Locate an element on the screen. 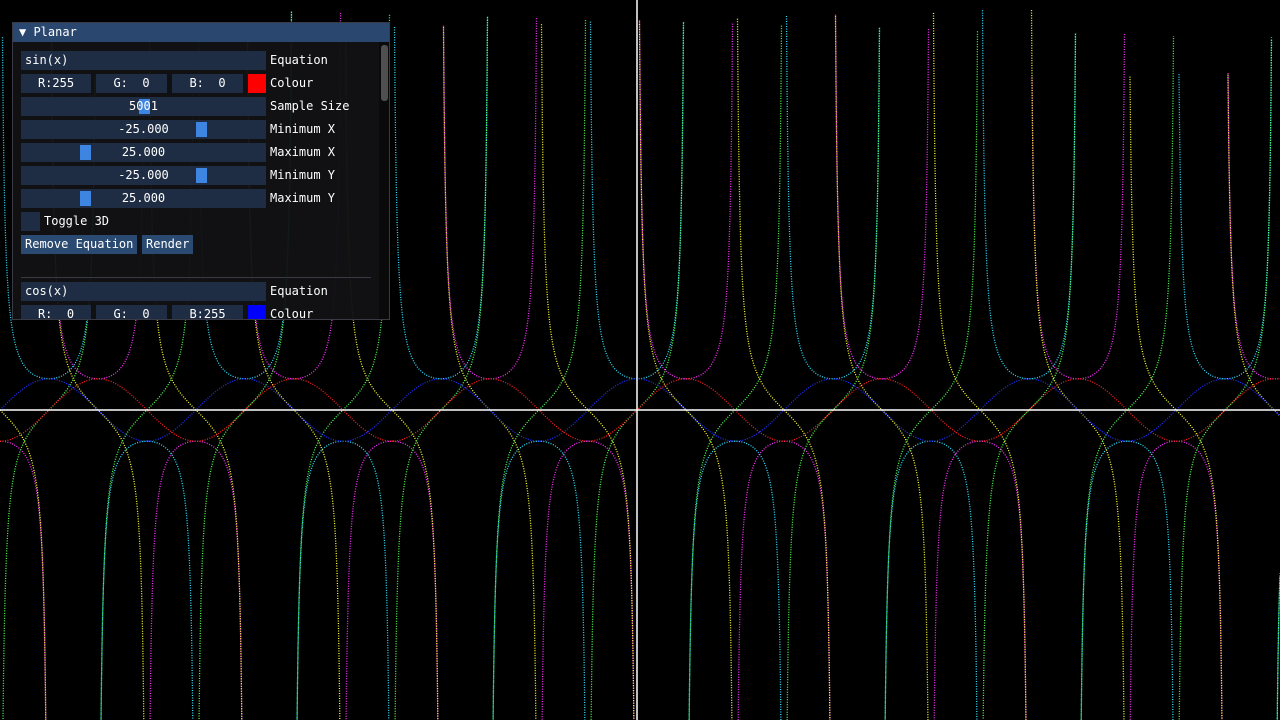  min-y-slider: -25.000 is located at coordinates (143, 175).